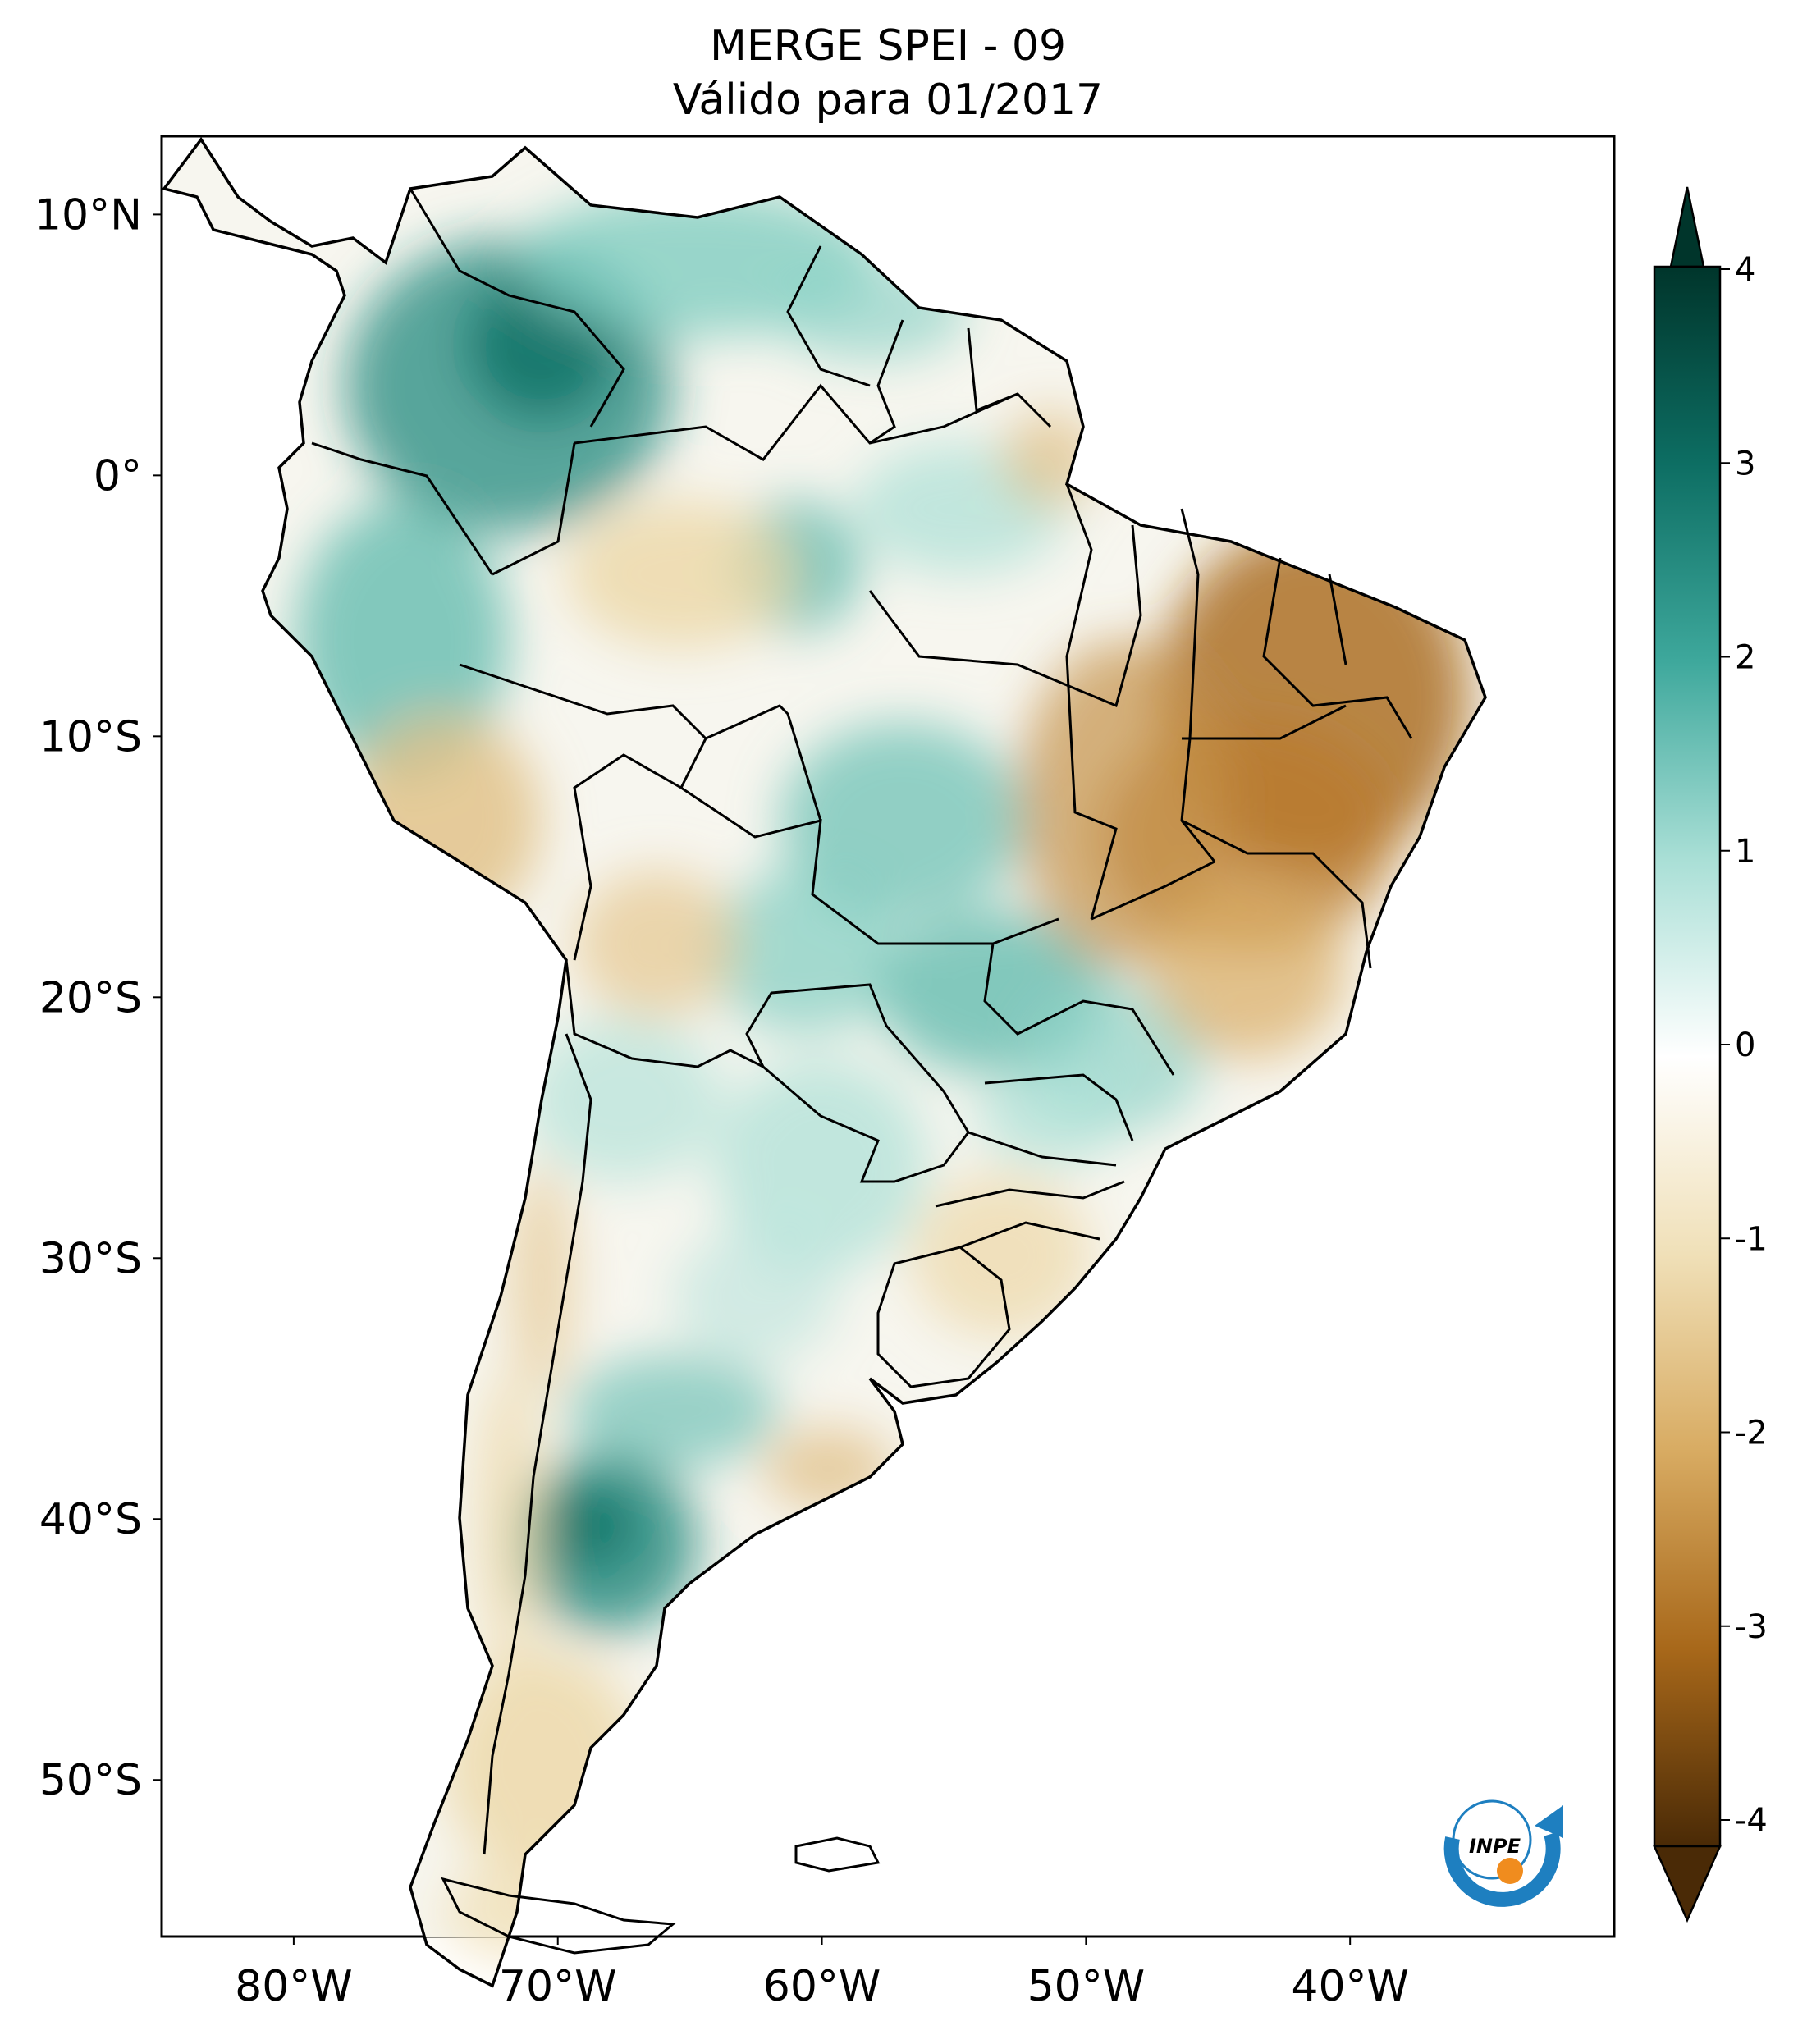 The width and height of the screenshot is (1798, 2044). Describe the element at coordinates (1751, 1627) in the screenshot. I see `colorbar-tick-label: -3` at that location.